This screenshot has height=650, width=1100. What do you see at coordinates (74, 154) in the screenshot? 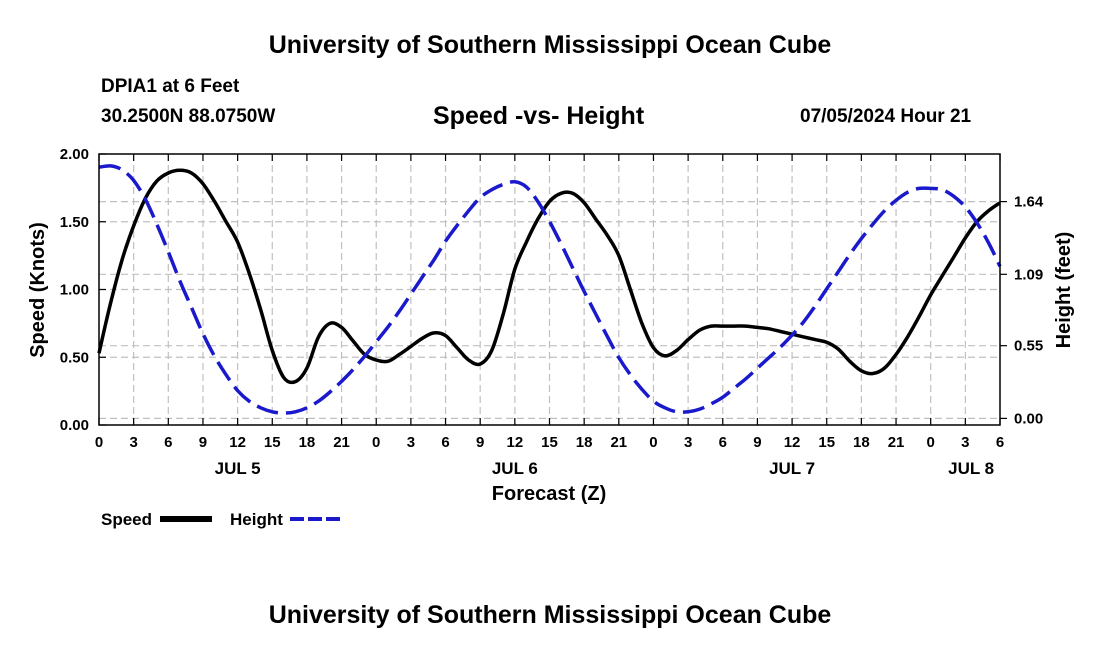
I see `y-tick-label: 2.00` at bounding box center [74, 154].